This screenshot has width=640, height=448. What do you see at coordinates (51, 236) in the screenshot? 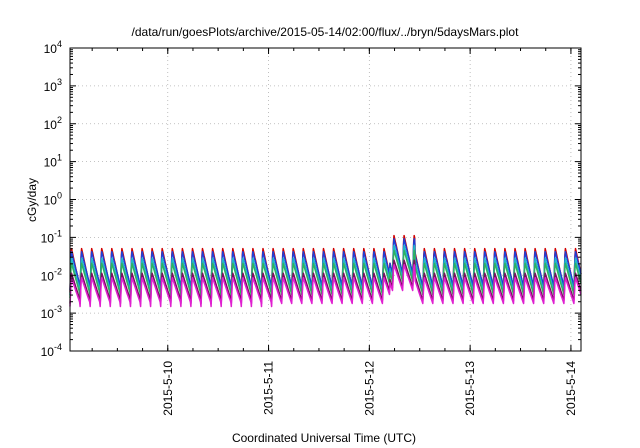
I see `y-tick-label: 10⁻¹` at bounding box center [51, 236].